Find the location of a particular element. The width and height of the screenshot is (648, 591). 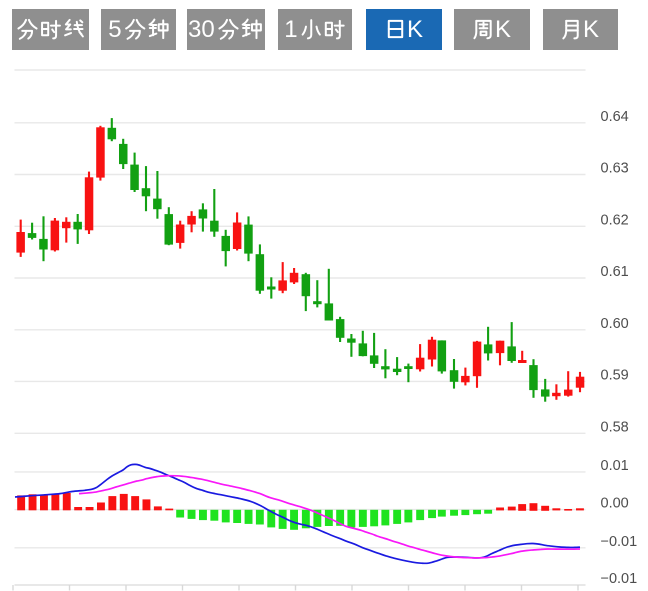

svg-text: 0.59 is located at coordinates (615, 376).